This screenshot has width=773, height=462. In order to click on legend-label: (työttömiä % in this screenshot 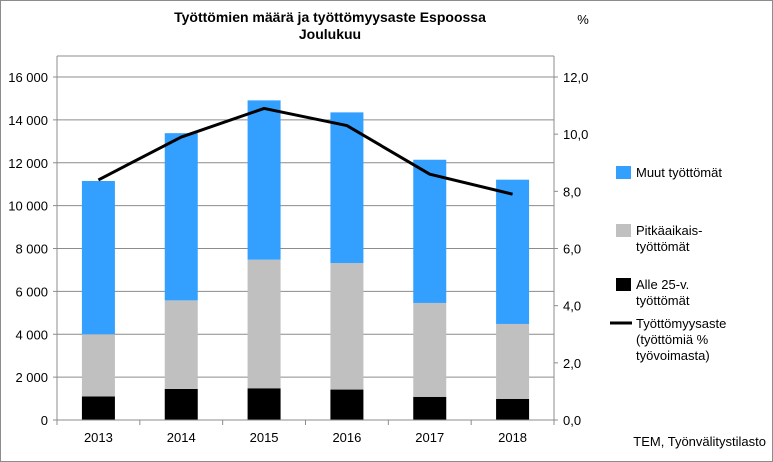, I will do `click(672, 339)`.